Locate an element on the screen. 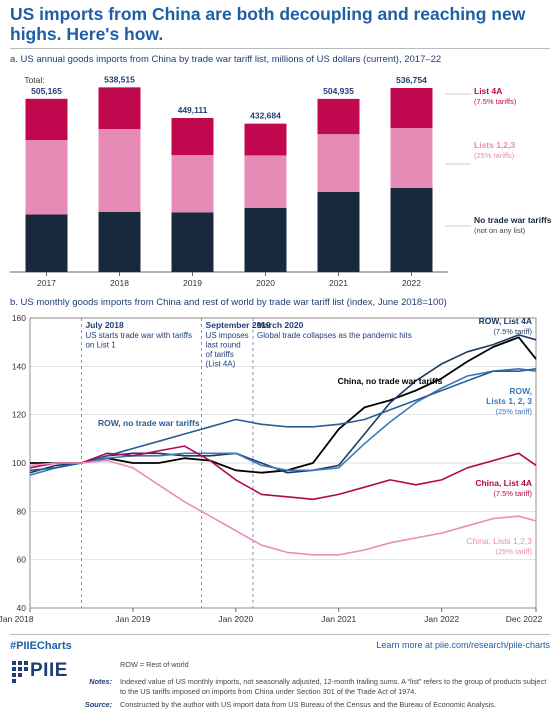 This screenshot has height=727, width=560. hashtag-link: #PIIECharts is located at coordinates (41, 646).